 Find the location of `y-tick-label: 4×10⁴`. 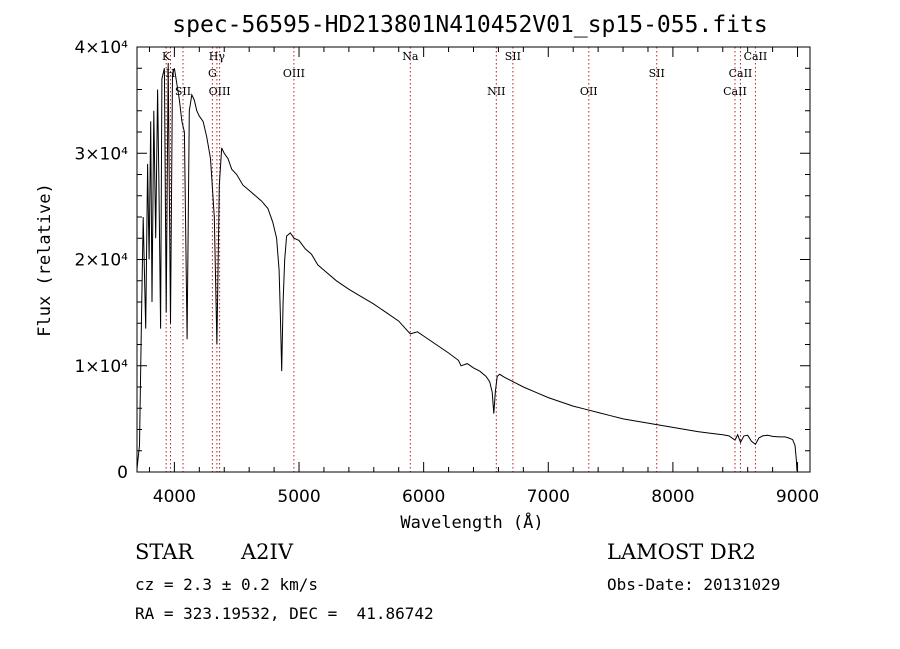

y-tick-label: 4×10⁴ is located at coordinates (101, 48).